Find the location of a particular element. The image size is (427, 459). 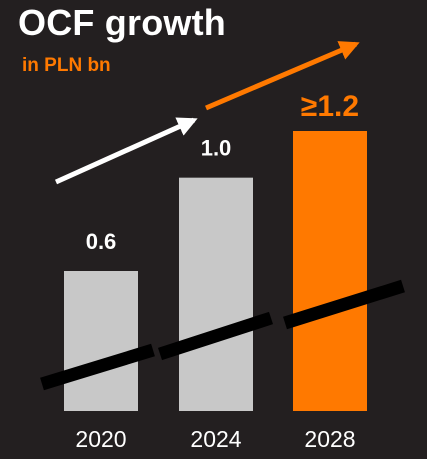

bar-2028 is located at coordinates (330, 271).